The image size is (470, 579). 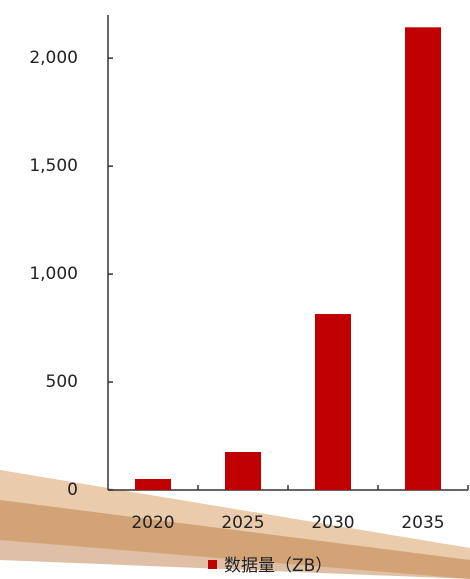 I want to click on legend-label: 数据量（ZB）, so click(x=278, y=566).